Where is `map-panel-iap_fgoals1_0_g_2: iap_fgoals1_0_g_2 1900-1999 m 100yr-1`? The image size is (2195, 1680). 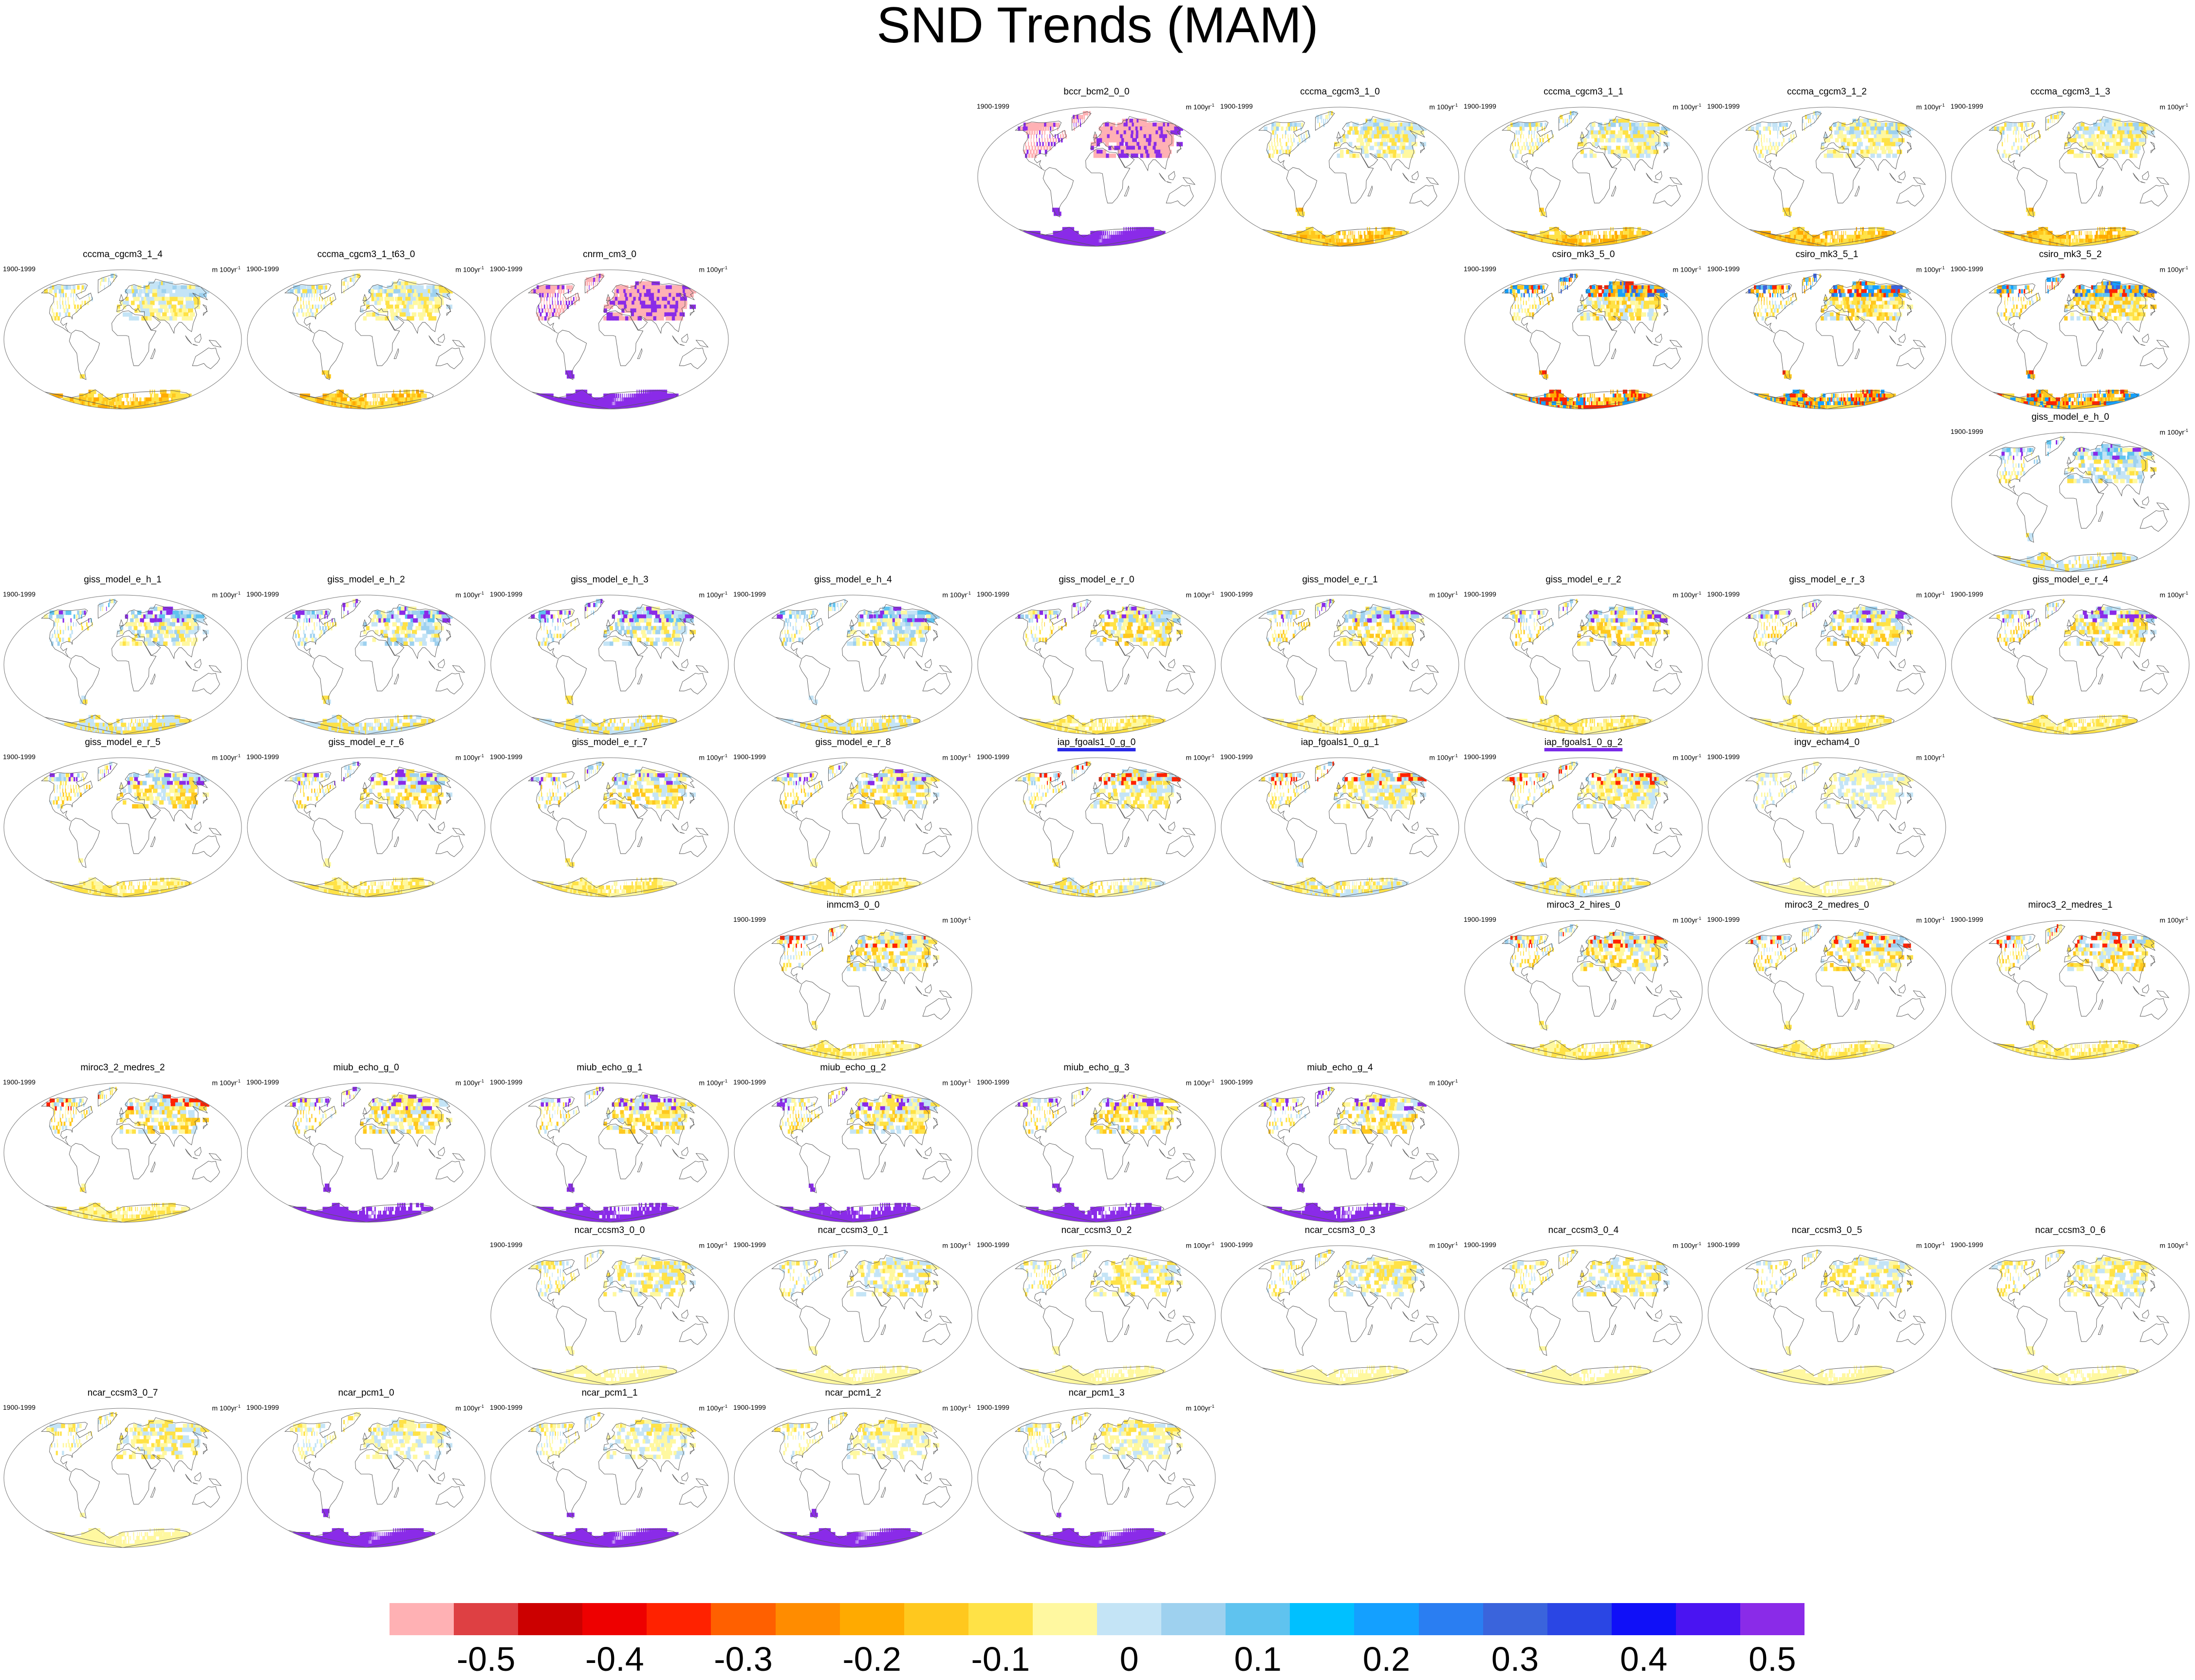 map-panel-iap_fgoals1_0_g_2: iap_fgoals1_0_g_2 1900-1999 m 100yr-1 is located at coordinates (1583, 817).